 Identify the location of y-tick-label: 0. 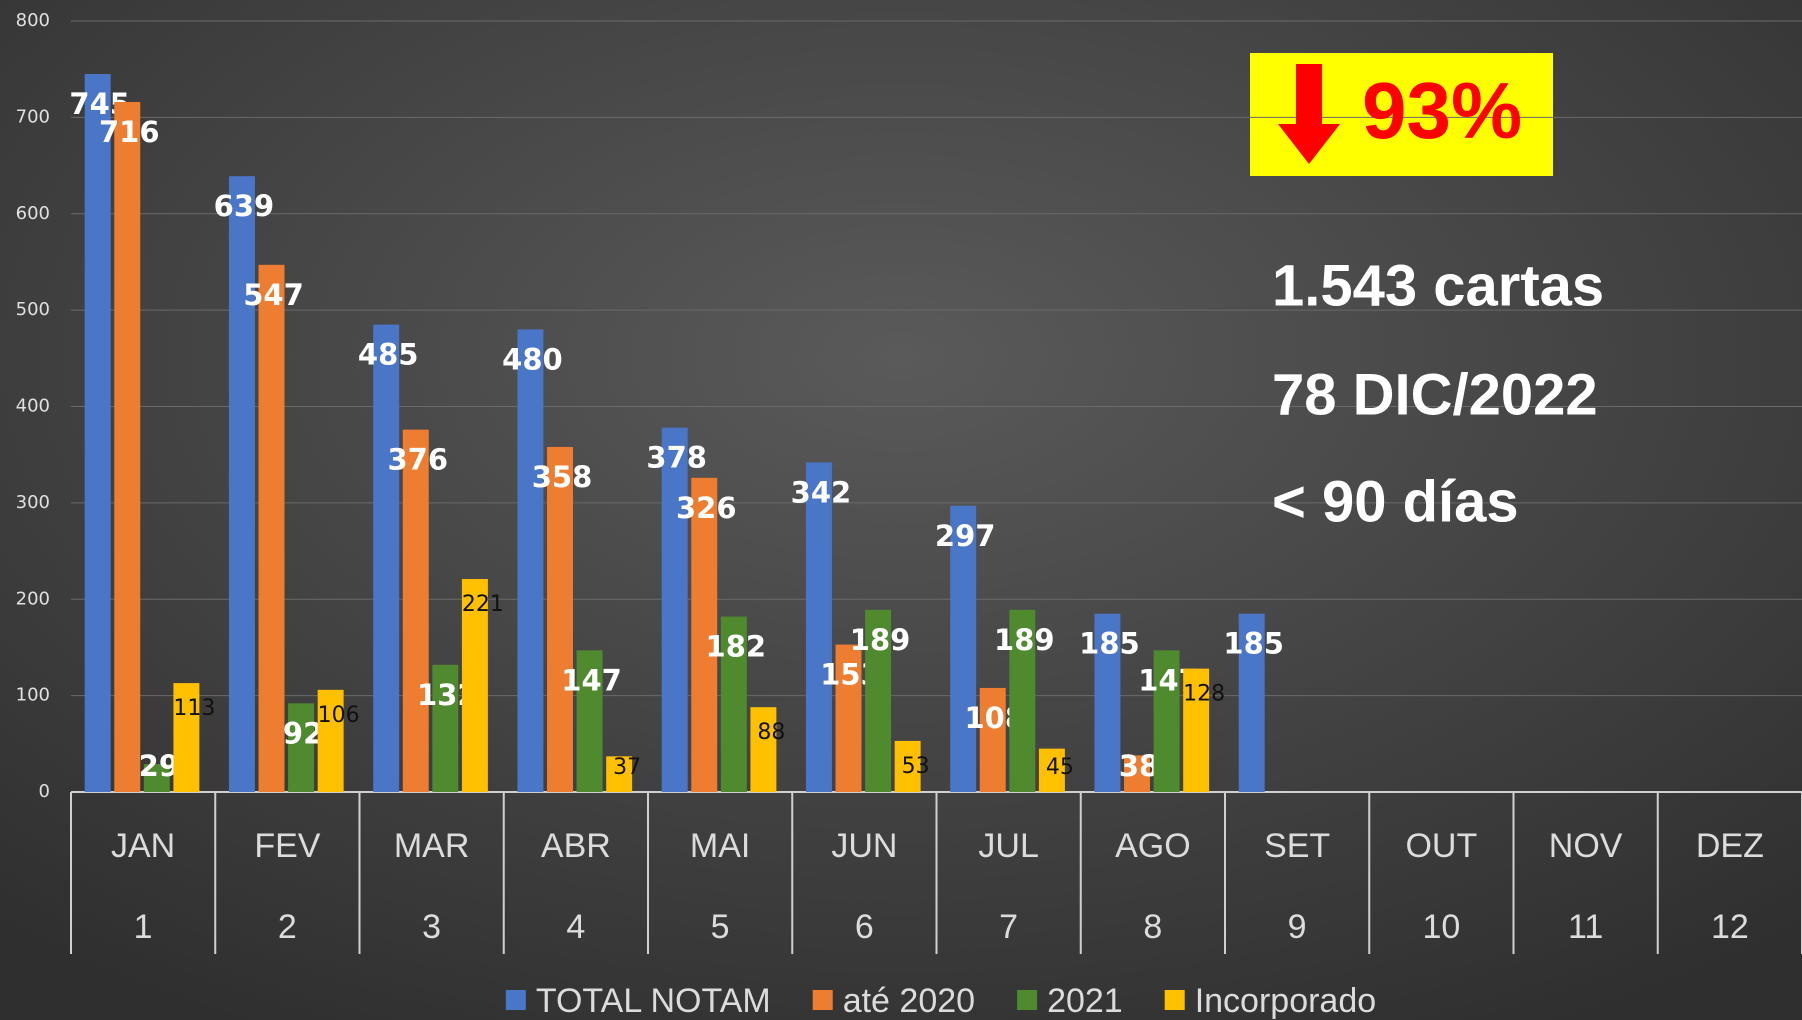
(44, 791).